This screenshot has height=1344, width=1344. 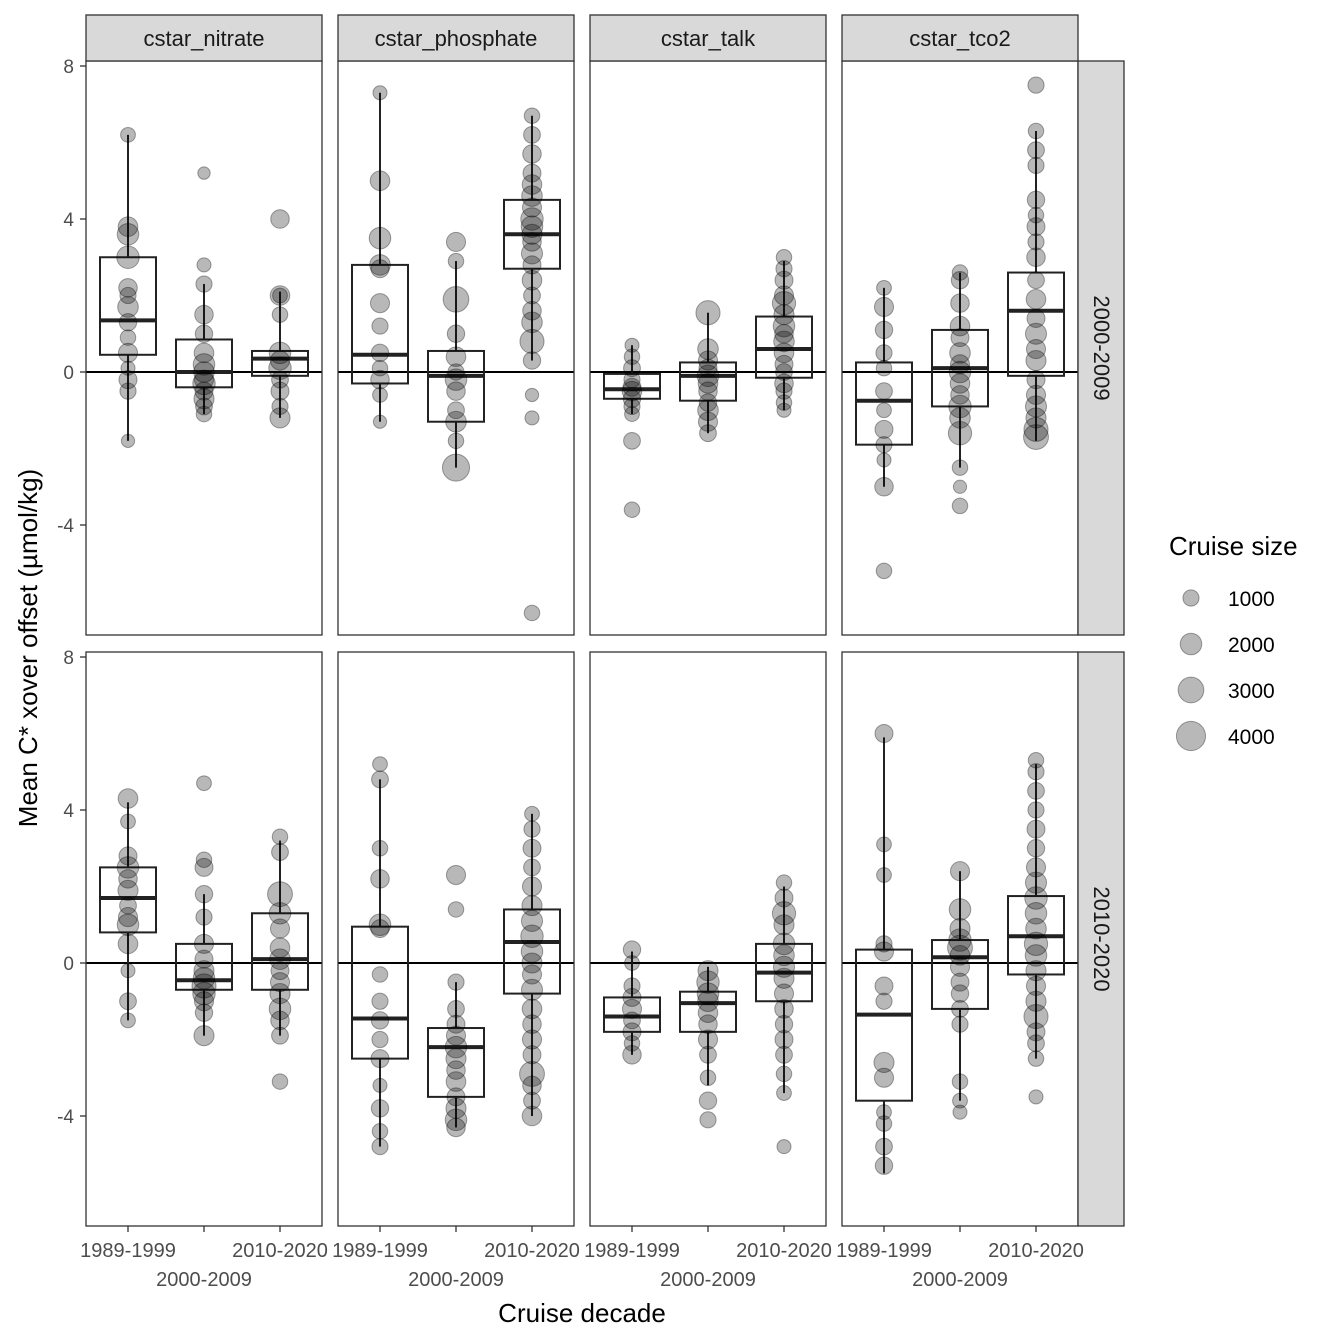 I want to click on legend-key-4000: 4000, so click(x=1225, y=736).